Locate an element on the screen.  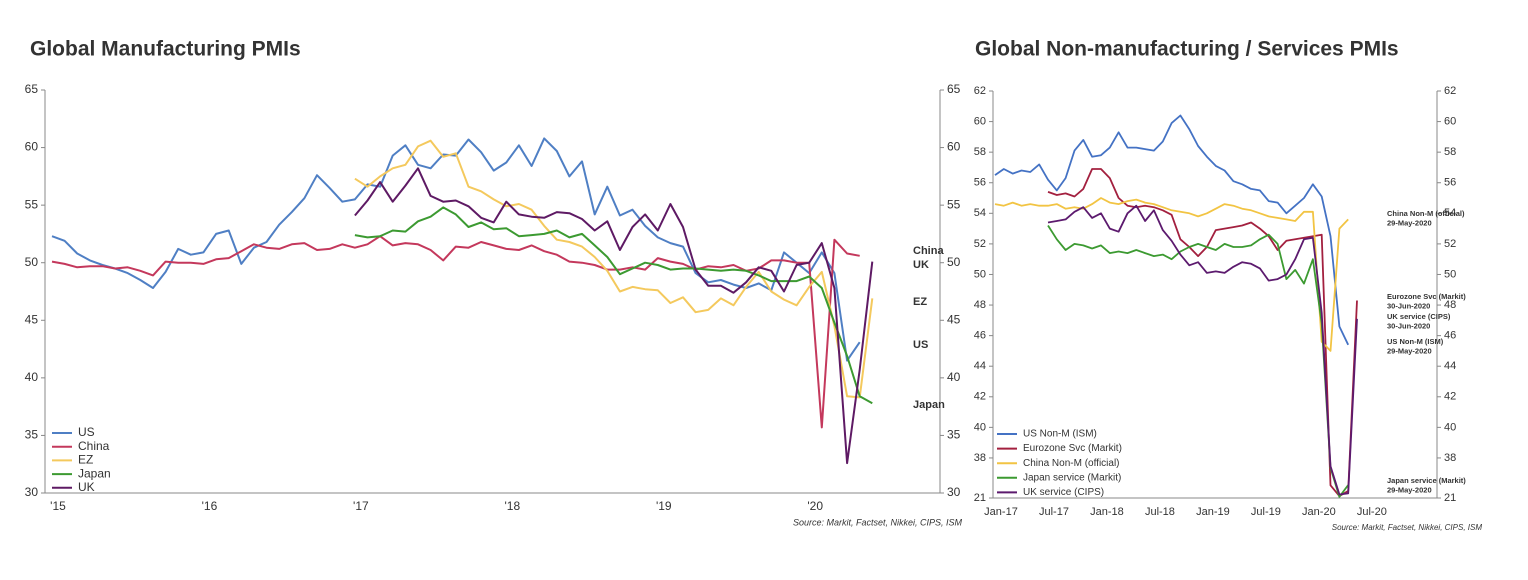
end-label: US Non-M (ISM) is located at coordinates (1415, 341).